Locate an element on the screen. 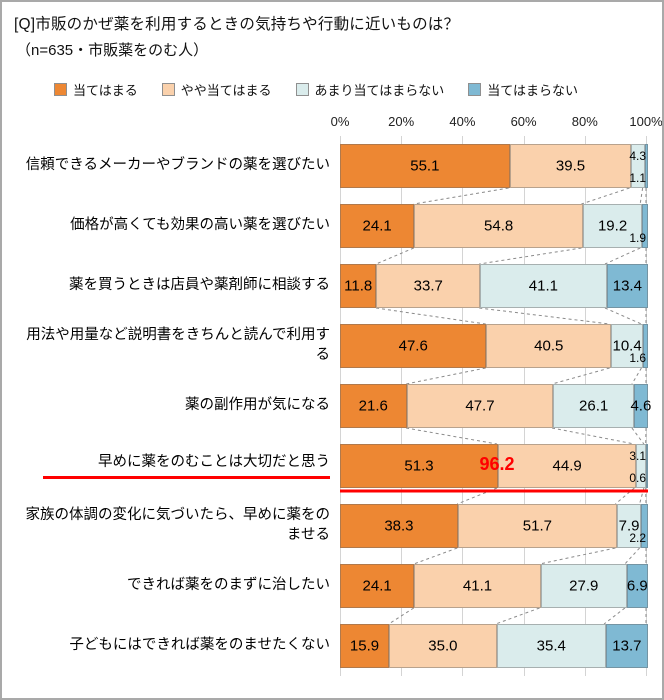  value-label: 40.5 is located at coordinates (549, 346).